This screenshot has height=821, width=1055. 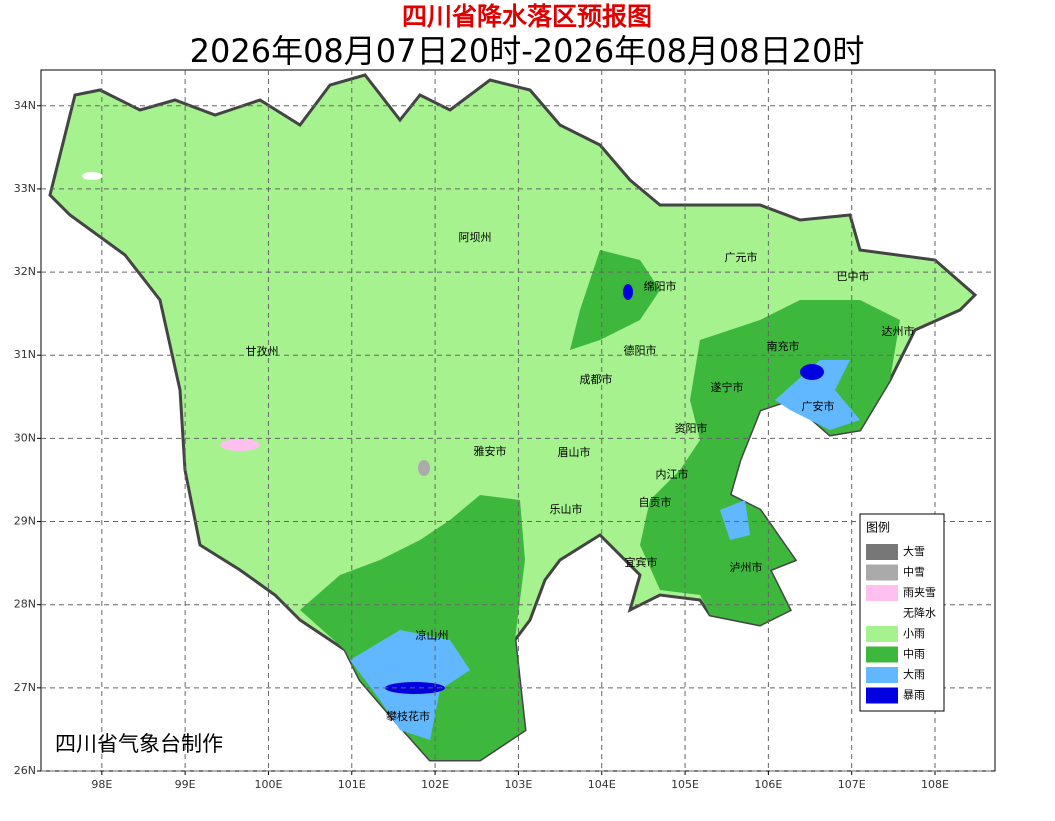 I want to click on legend-label: 中雪, so click(x=914, y=572).